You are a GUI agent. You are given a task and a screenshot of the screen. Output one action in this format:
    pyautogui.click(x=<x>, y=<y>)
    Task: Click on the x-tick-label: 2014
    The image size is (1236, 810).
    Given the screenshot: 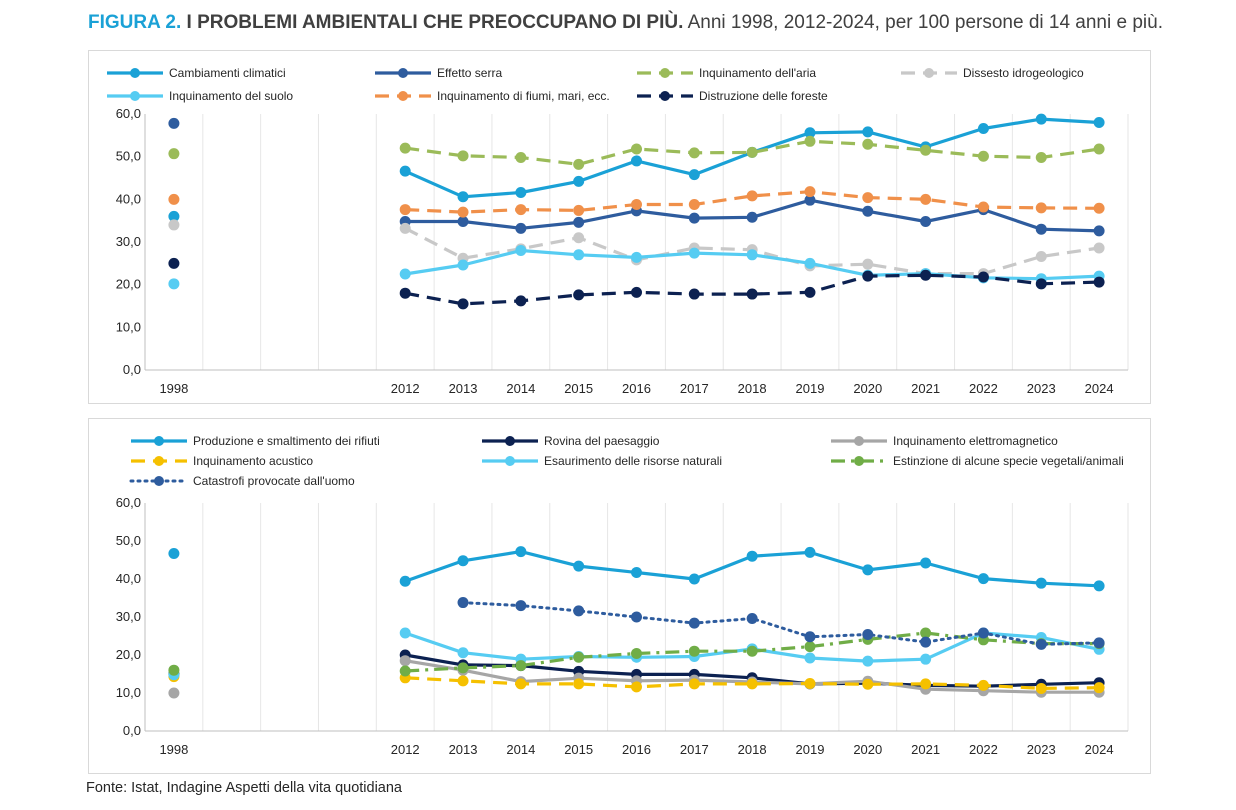 What is the action you would take?
    pyautogui.click(x=520, y=749)
    